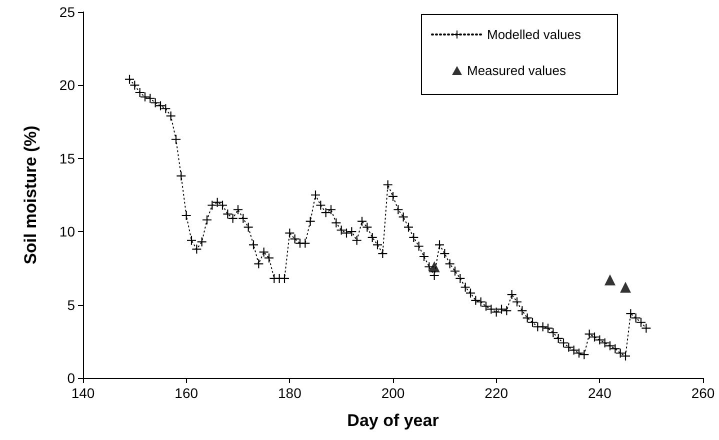 This screenshot has height=440, width=719. Describe the element at coordinates (534, 34) in the screenshot. I see `legend-label: Modelled values` at that location.